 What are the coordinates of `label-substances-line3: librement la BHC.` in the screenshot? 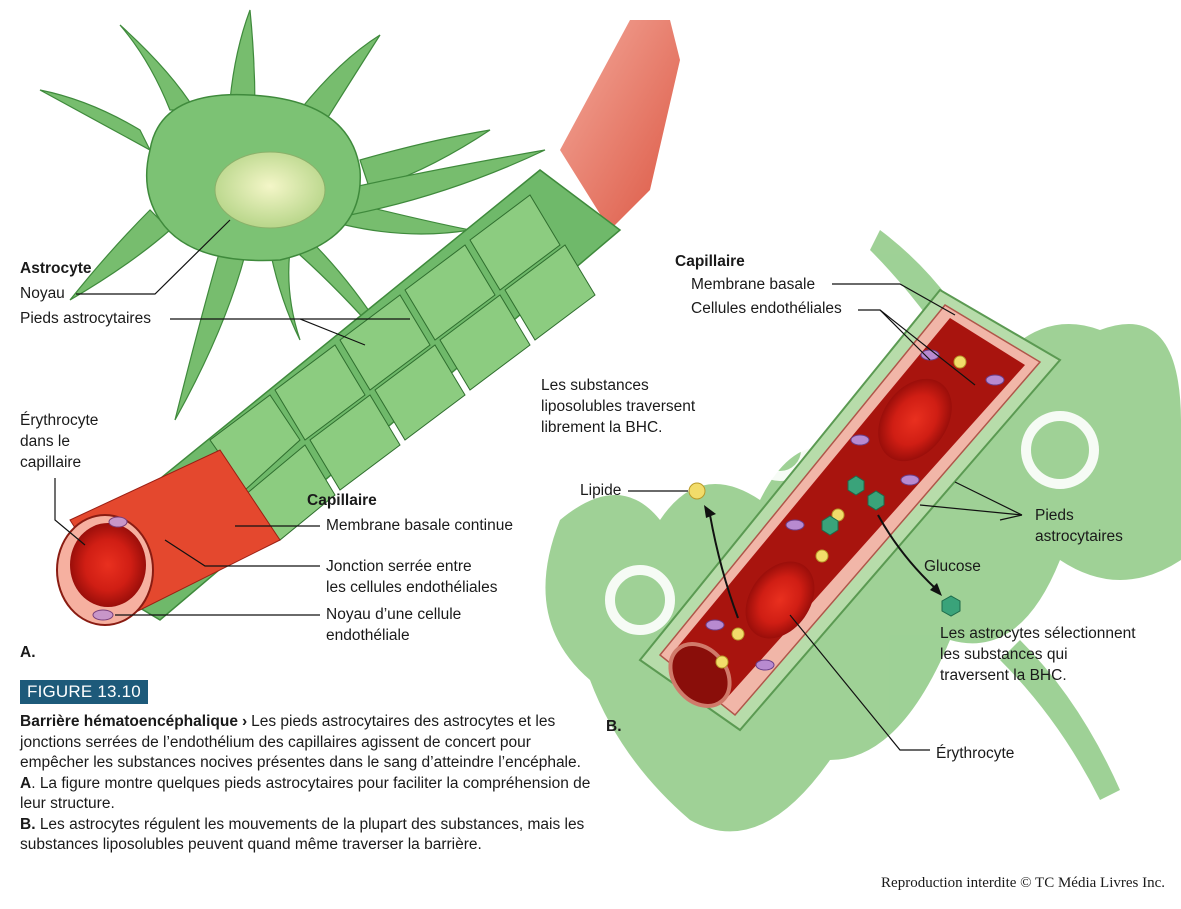 It's located at (602, 427).